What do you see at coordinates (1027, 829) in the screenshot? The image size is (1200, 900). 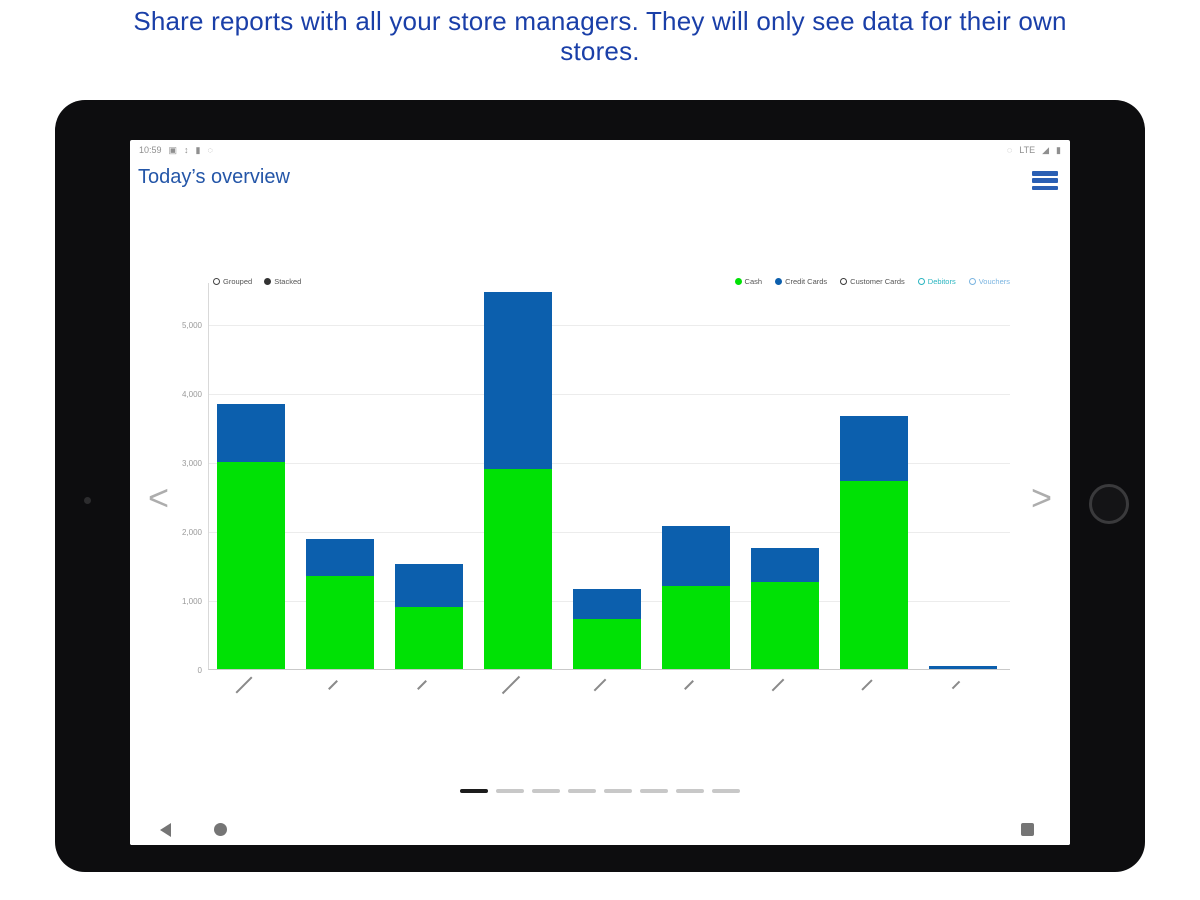 I see `recents-icon` at bounding box center [1027, 829].